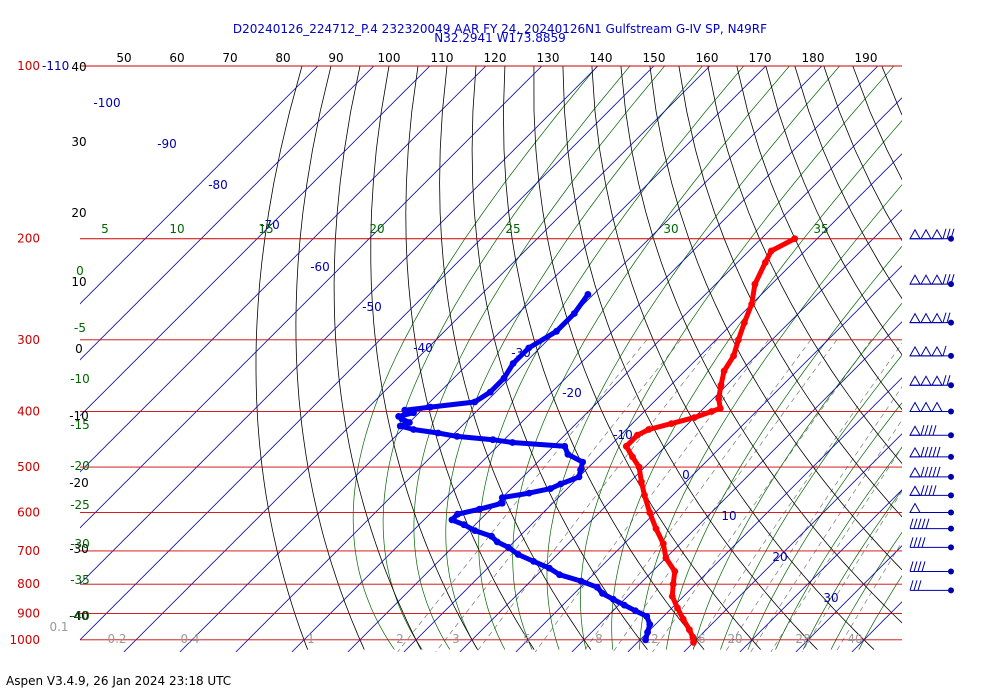 The height and width of the screenshot is (700, 1000). Describe the element at coordinates (265, 229) in the screenshot. I see `theta-w-label: 15` at that location.